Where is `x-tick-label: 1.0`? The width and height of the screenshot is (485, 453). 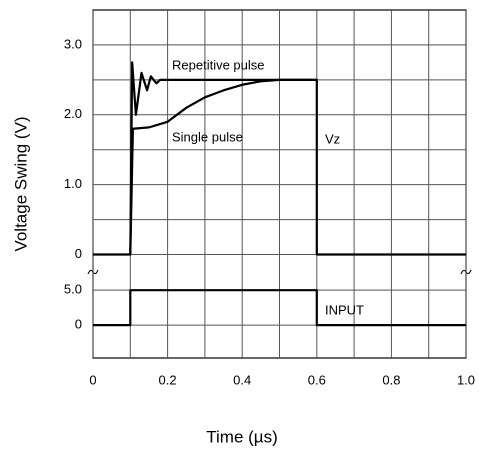
x-tick-label: 1.0 is located at coordinates (466, 379).